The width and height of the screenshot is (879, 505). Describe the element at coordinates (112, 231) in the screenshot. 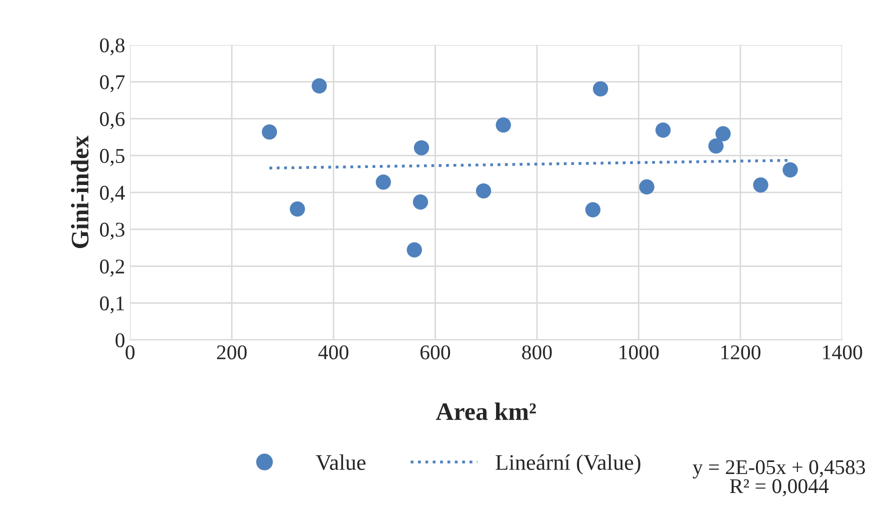

I see `y-tick-label: 0,3` at that location.